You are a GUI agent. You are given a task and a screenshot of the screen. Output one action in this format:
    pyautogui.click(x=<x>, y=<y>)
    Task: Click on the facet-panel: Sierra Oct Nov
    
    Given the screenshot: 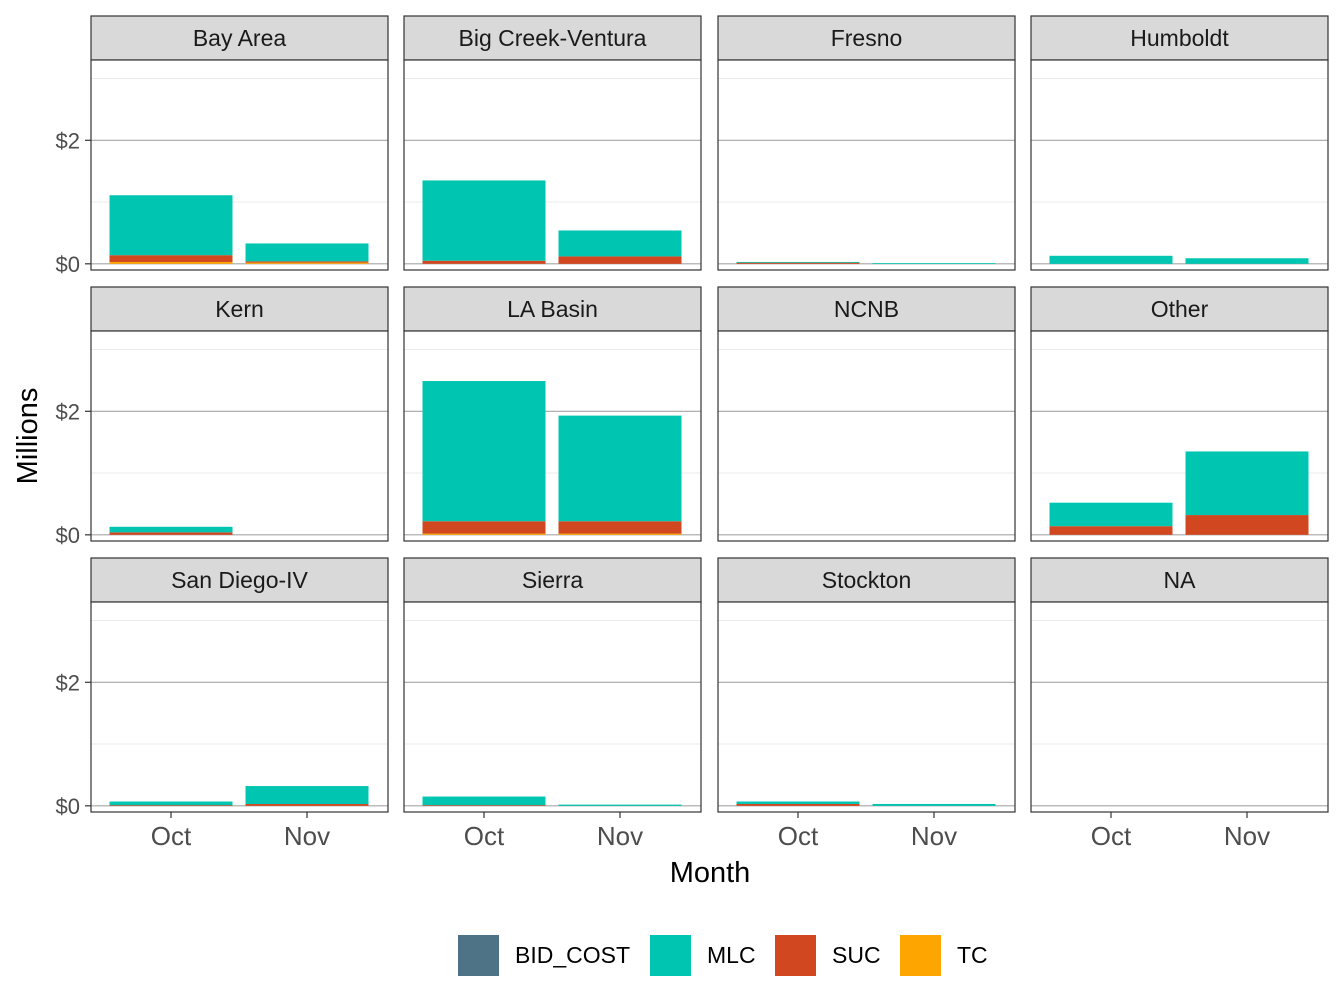 What is the action you would take?
    pyautogui.click(x=552, y=704)
    